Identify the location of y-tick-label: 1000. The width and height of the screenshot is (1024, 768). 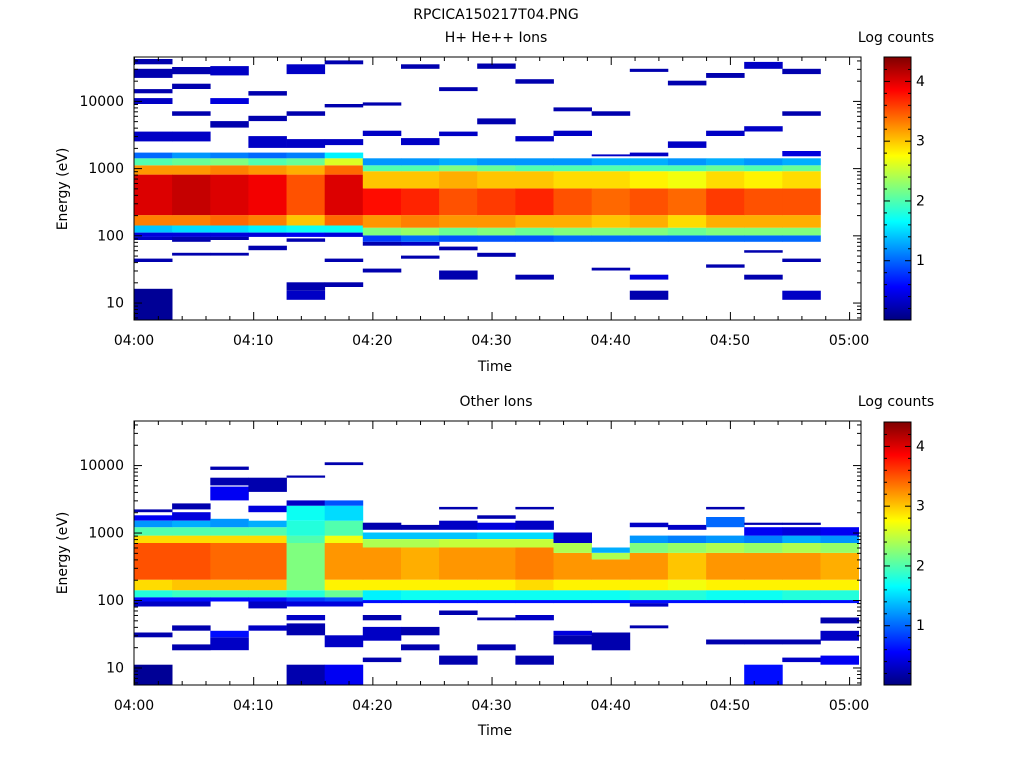
(106, 169).